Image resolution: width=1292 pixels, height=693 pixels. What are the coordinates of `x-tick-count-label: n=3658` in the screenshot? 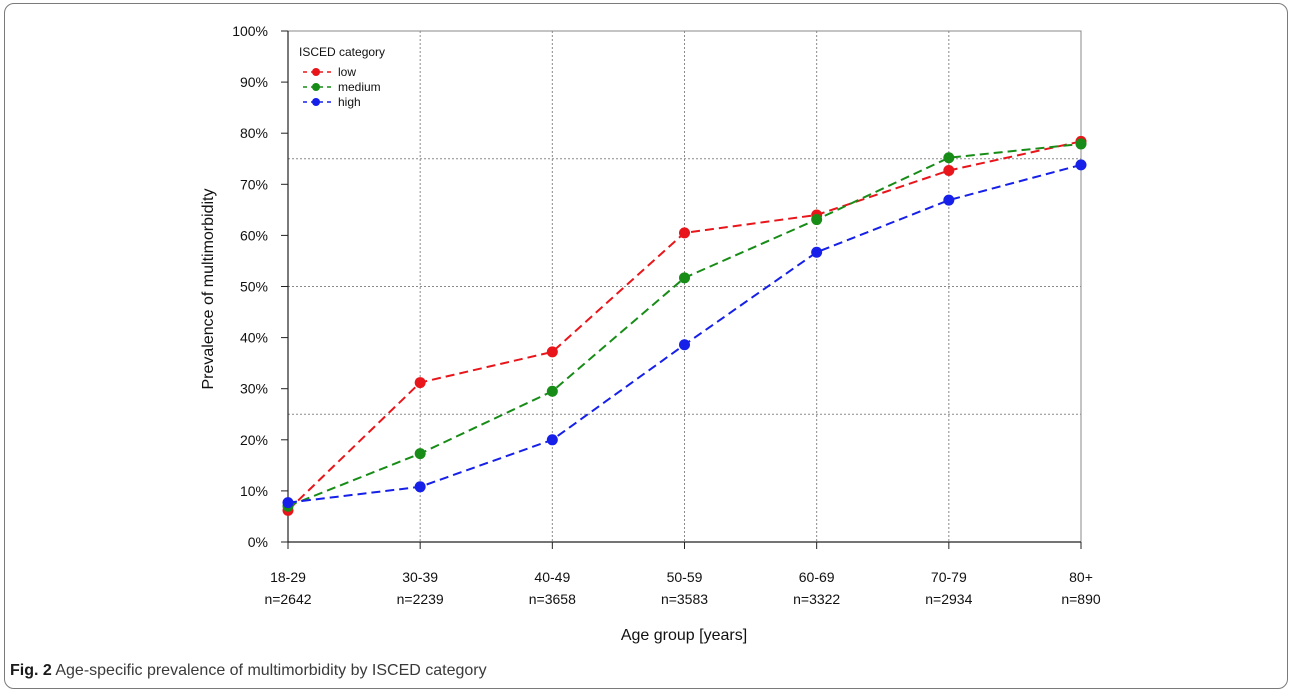 It's located at (552, 599).